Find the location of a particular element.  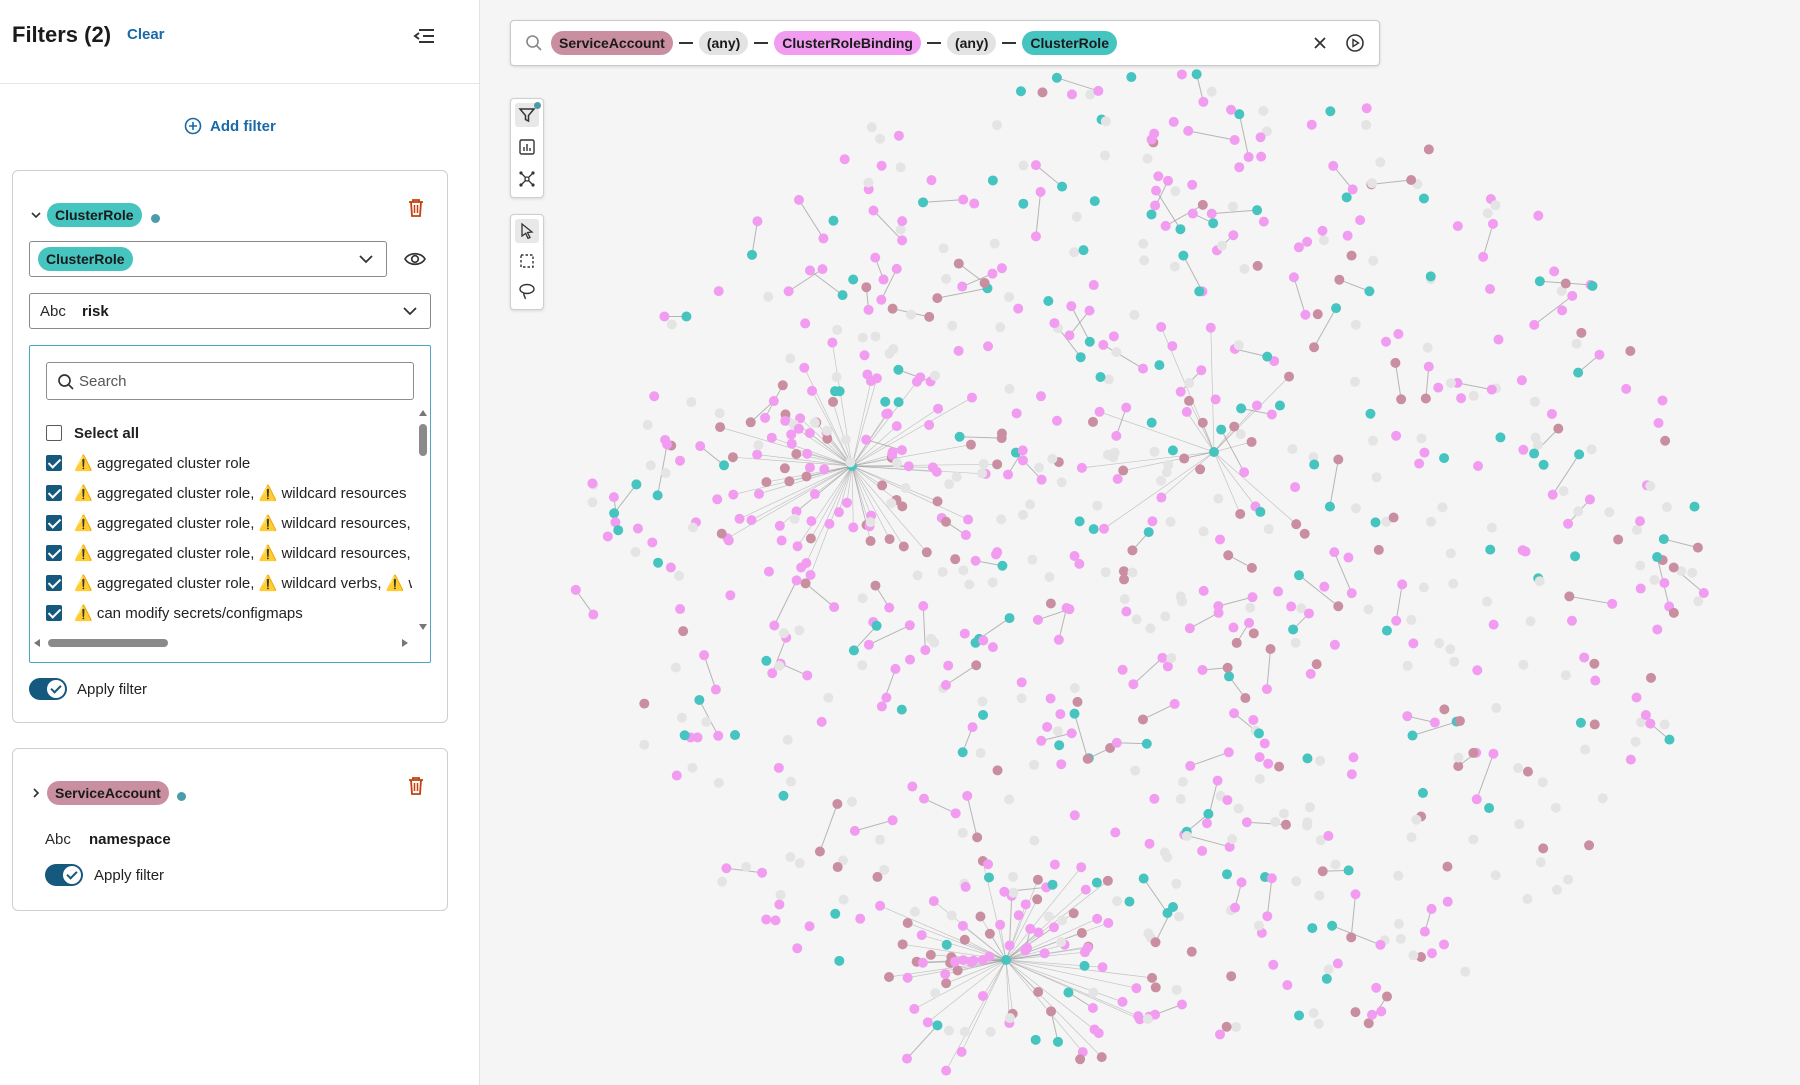

chevron-right-icon is located at coordinates (36, 793).